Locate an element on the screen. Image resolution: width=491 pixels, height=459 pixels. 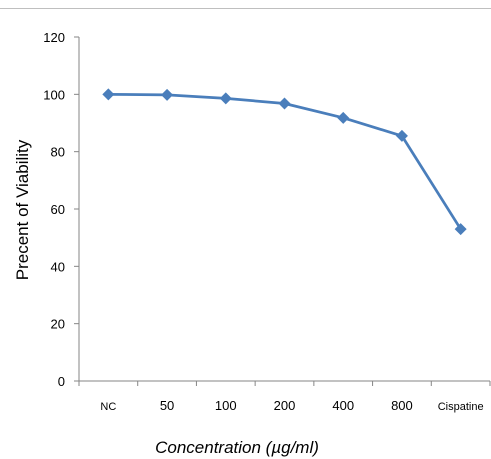
y-tick-label: 0 is located at coordinates (61, 381).